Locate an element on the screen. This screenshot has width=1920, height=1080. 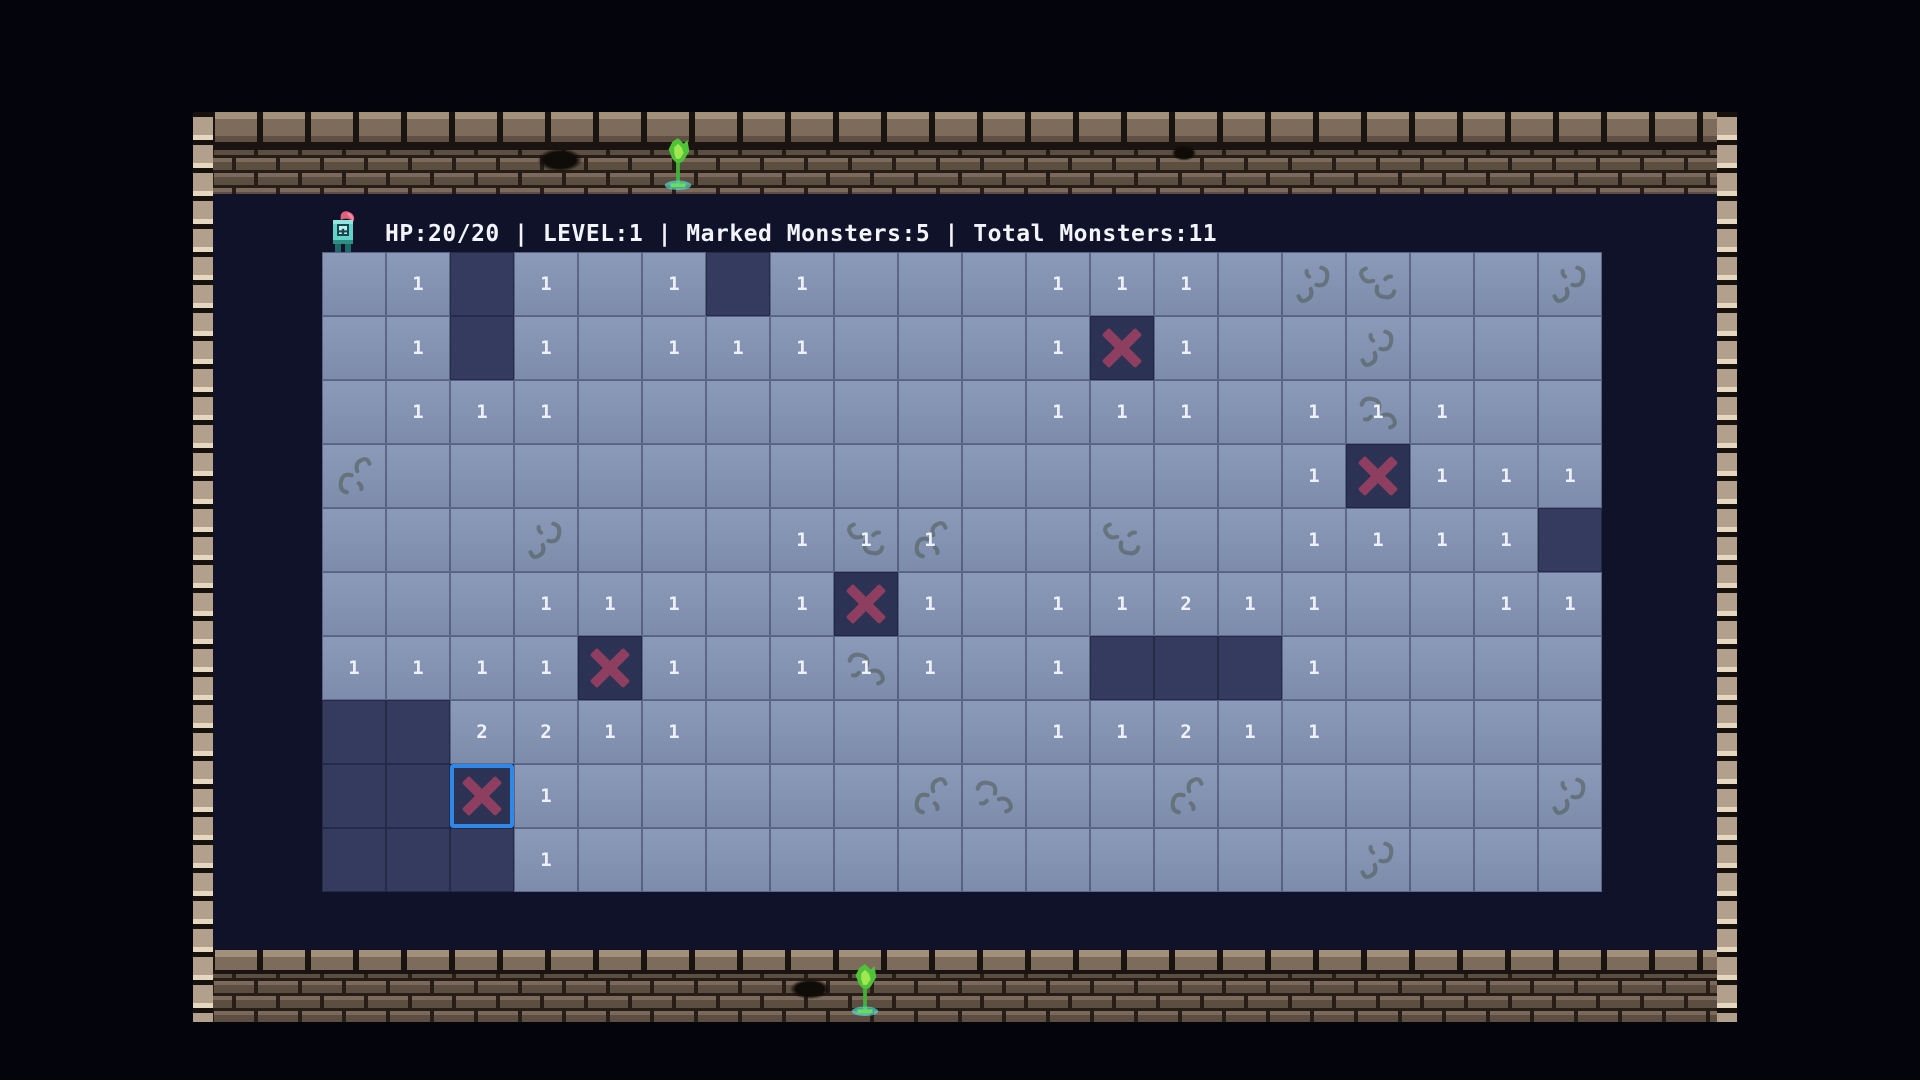
cell-r2-c15: 1 is located at coordinates (1314, 412).